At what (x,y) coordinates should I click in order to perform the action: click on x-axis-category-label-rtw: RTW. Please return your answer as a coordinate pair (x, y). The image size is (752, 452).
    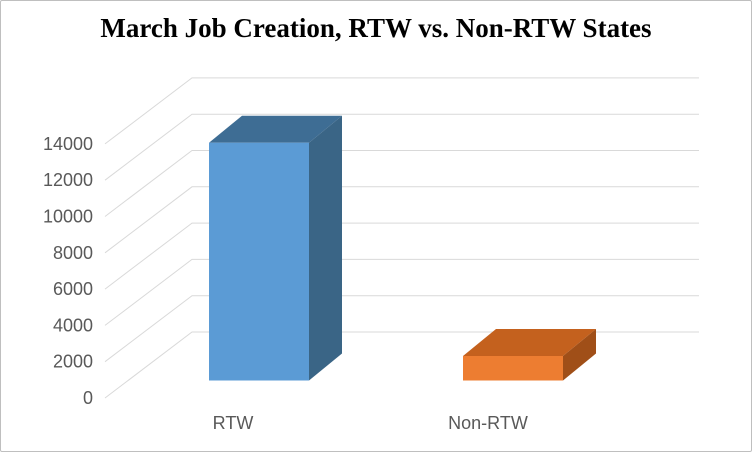
    Looking at the image, I should click on (233, 423).